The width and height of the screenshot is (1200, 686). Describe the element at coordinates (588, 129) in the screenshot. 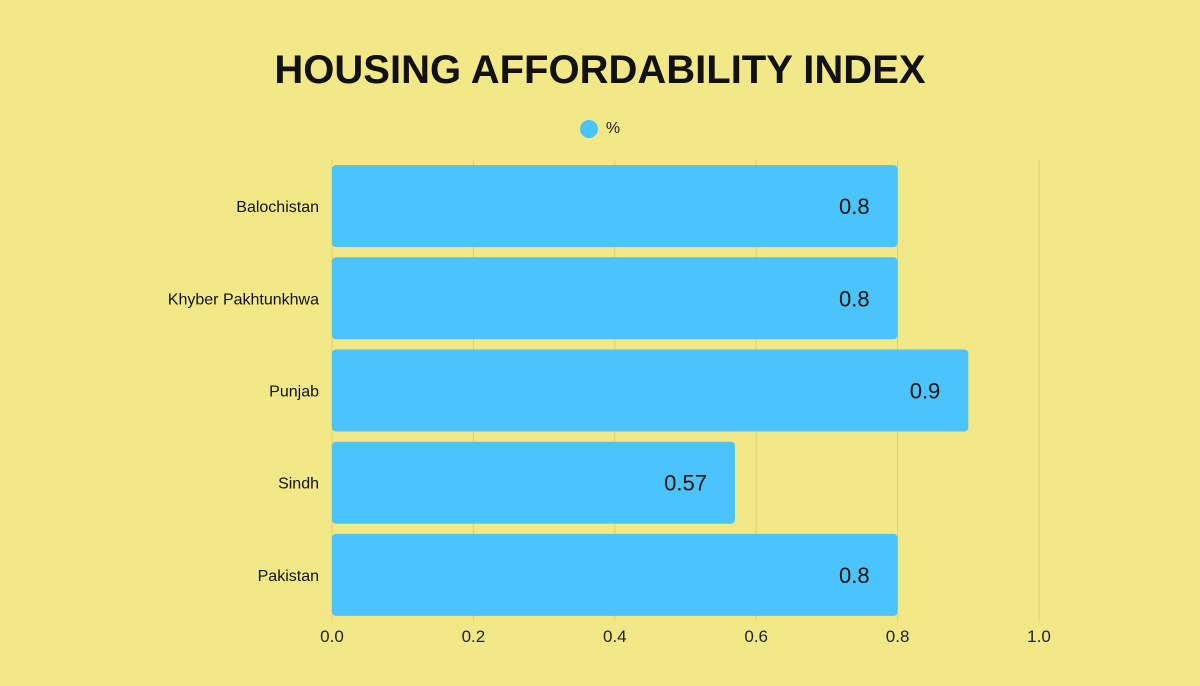

I see `legend-swatch-icon` at that location.